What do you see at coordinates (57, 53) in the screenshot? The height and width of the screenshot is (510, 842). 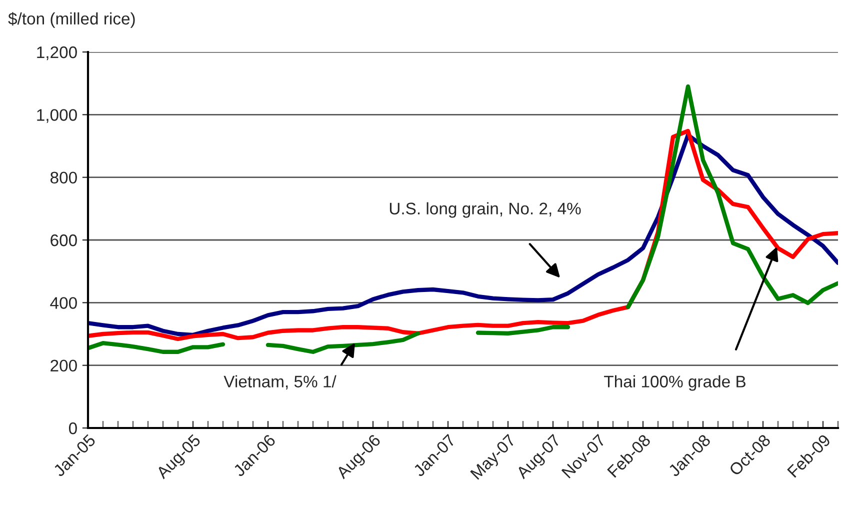 I see `y-tick-label: 1,200` at bounding box center [57, 53].